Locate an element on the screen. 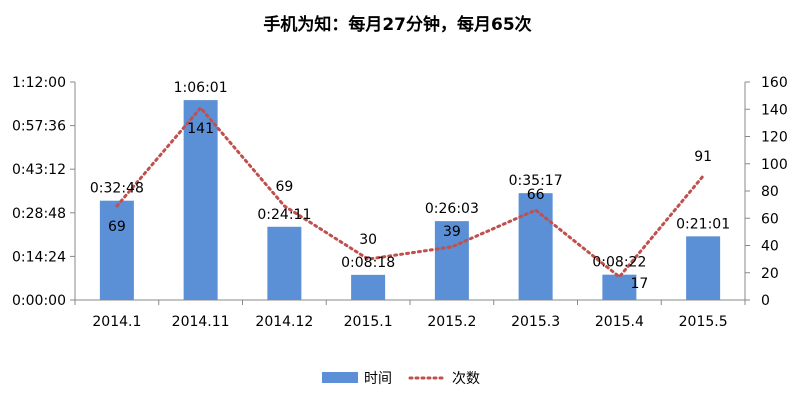 The height and width of the screenshot is (401, 795). x-tick-label: 2015.1 is located at coordinates (368, 322).